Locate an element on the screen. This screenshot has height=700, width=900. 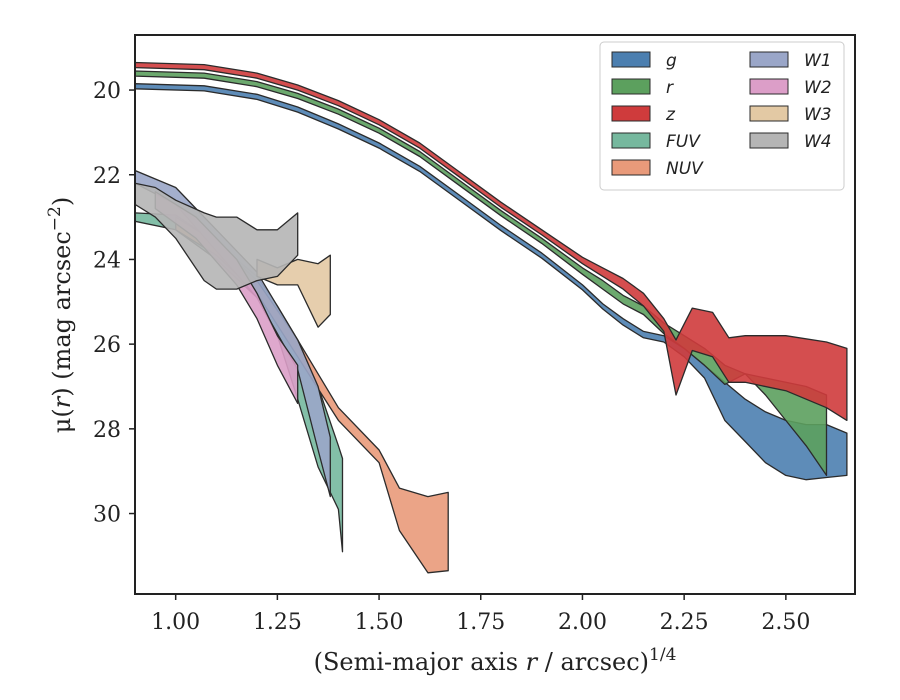
legend-swatch-fuv is located at coordinates (631, 140).